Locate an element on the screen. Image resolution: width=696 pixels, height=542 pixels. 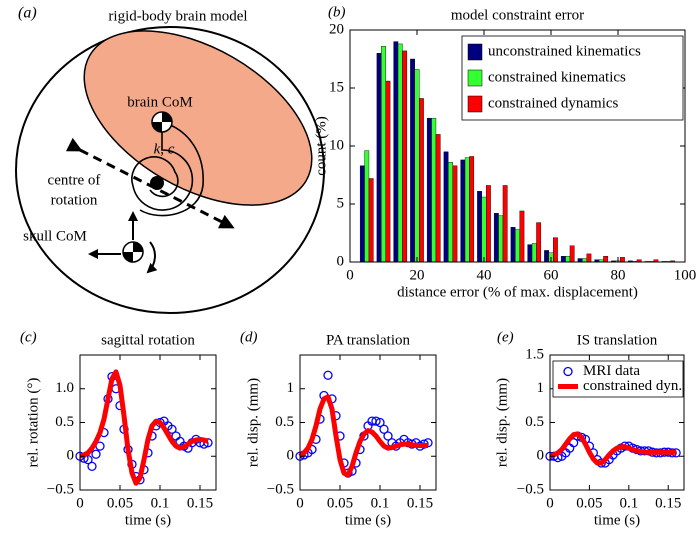
x-tick-label: 20 is located at coordinates (417, 275).